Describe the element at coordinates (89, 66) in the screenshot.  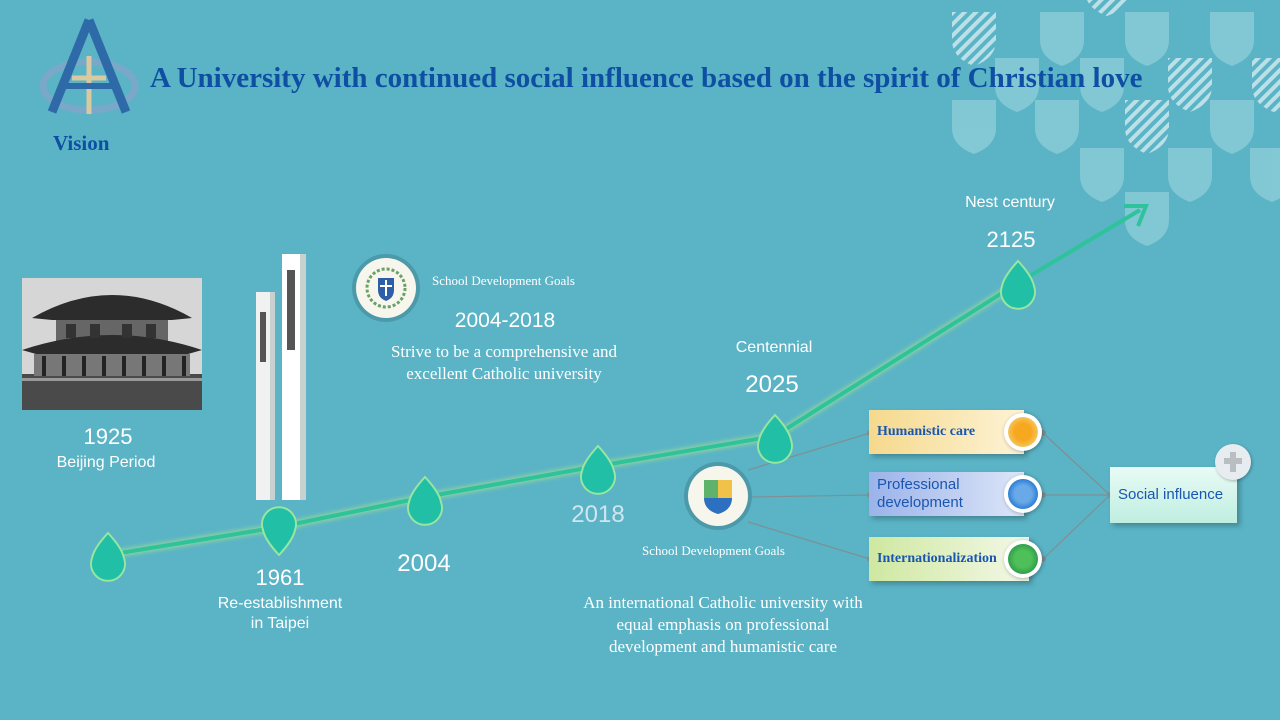
I see `alpha-omega-logo-icon` at that location.